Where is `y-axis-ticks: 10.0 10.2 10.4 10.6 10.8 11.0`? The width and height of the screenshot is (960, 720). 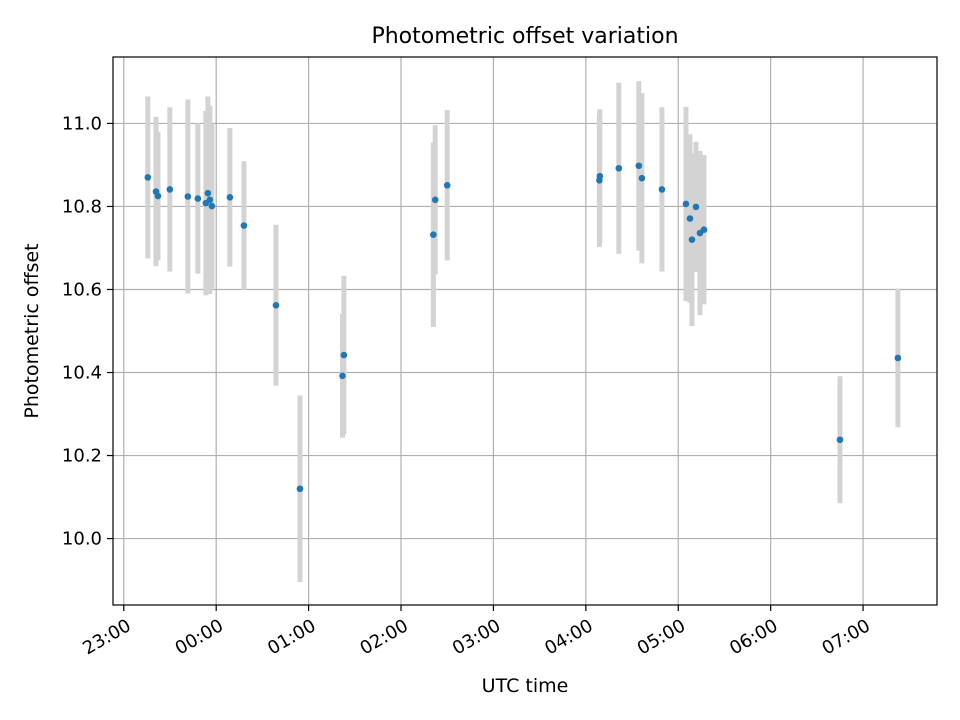
y-axis-ticks: 10.0 10.2 10.4 10.6 10.8 11.0 is located at coordinates (87, 331).